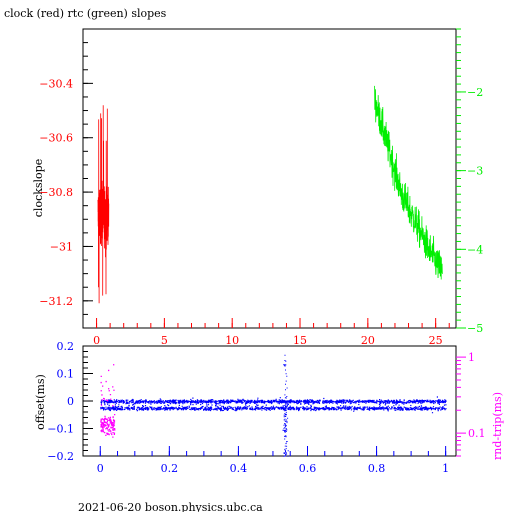  What do you see at coordinates (164, 340) in the screenshot?
I see `top-x-tick-label: 5` at bounding box center [164, 340].